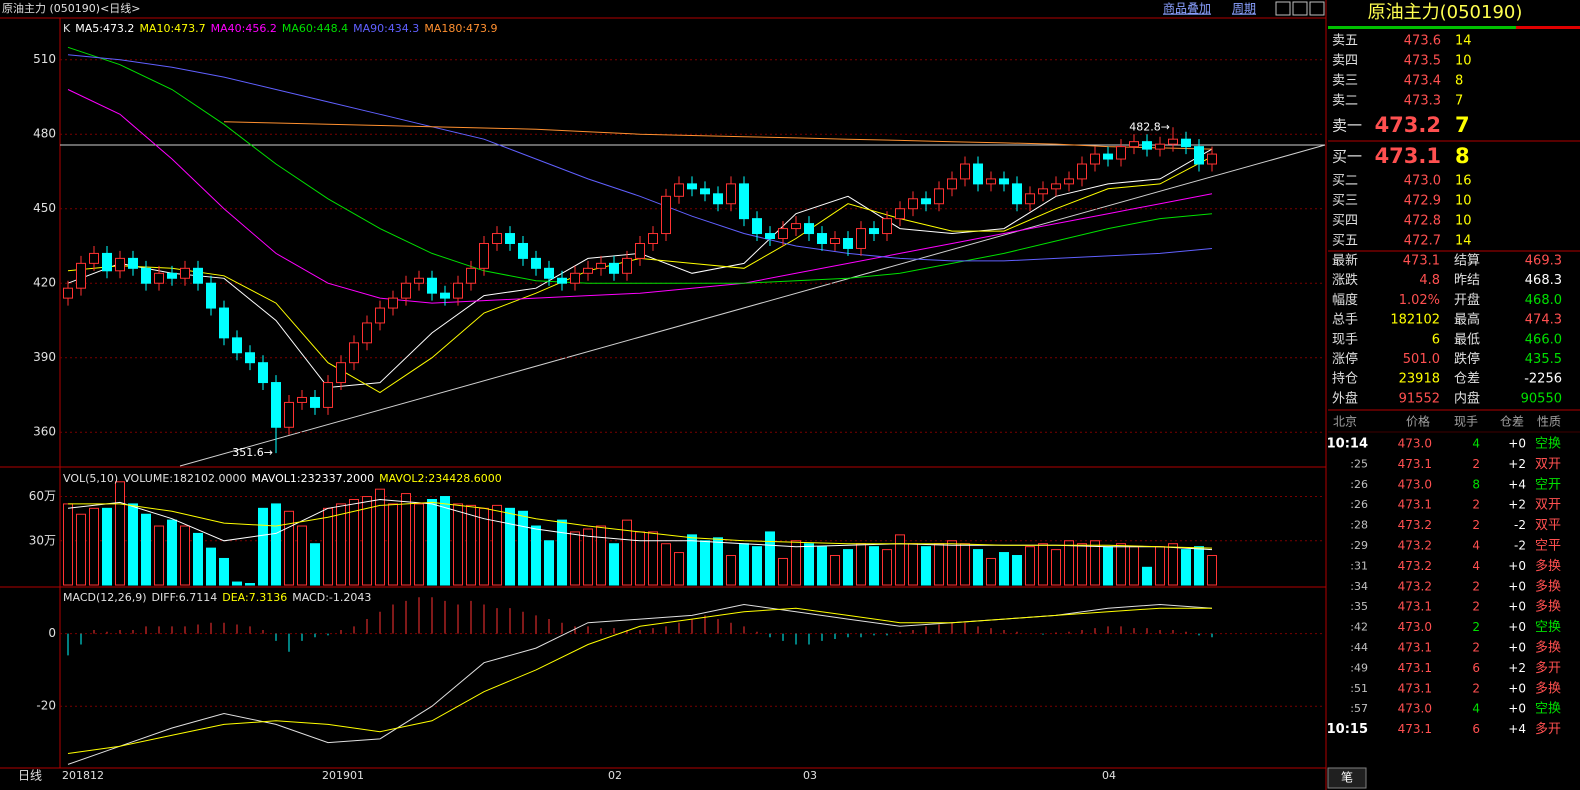 This screenshot has height=790, width=1580. Describe the element at coordinates (1467, 261) in the screenshot. I see `stat-label: 结算` at that location.